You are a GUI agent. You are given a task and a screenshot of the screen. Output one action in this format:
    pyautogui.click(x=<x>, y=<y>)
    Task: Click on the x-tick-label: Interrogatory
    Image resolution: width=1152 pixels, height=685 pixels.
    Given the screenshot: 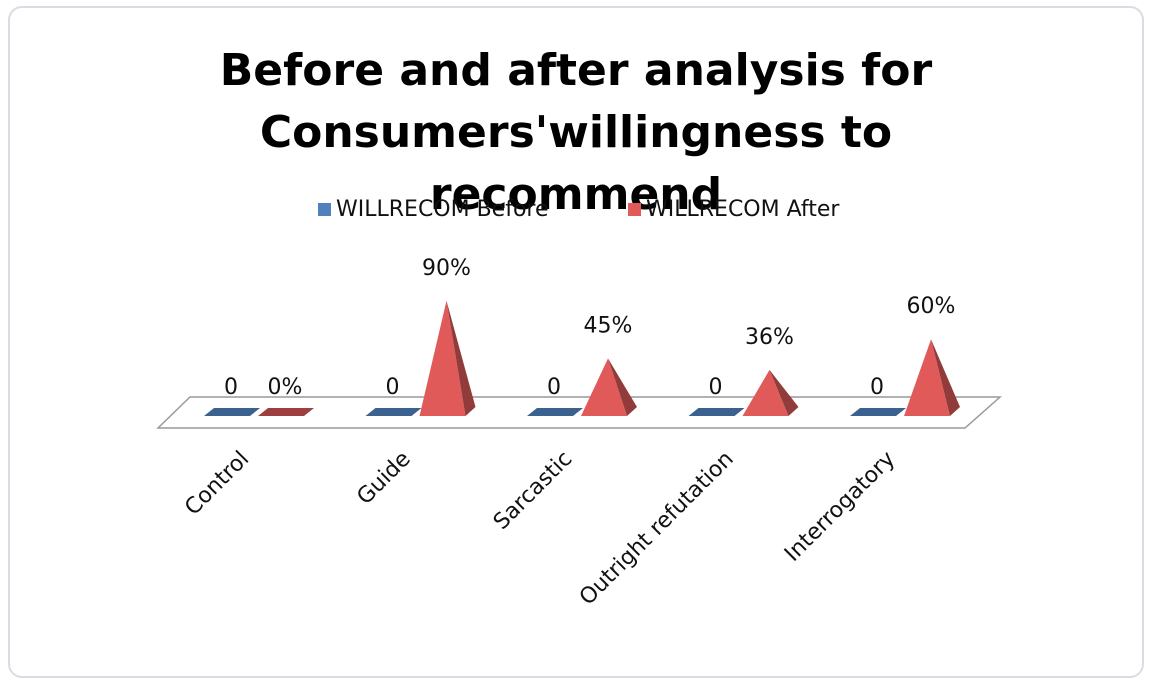 What is the action you would take?
    pyautogui.click(x=840, y=507)
    